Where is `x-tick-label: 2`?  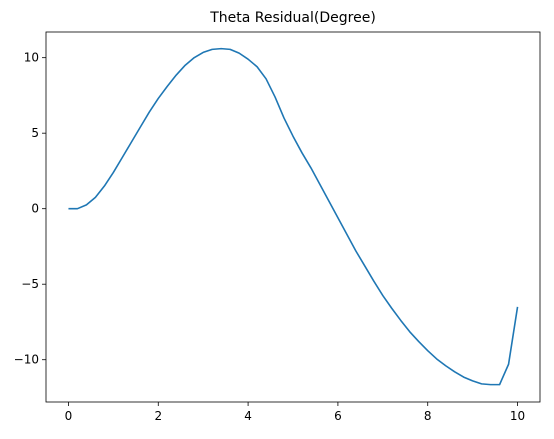 x-tick-label: 2 is located at coordinates (158, 416).